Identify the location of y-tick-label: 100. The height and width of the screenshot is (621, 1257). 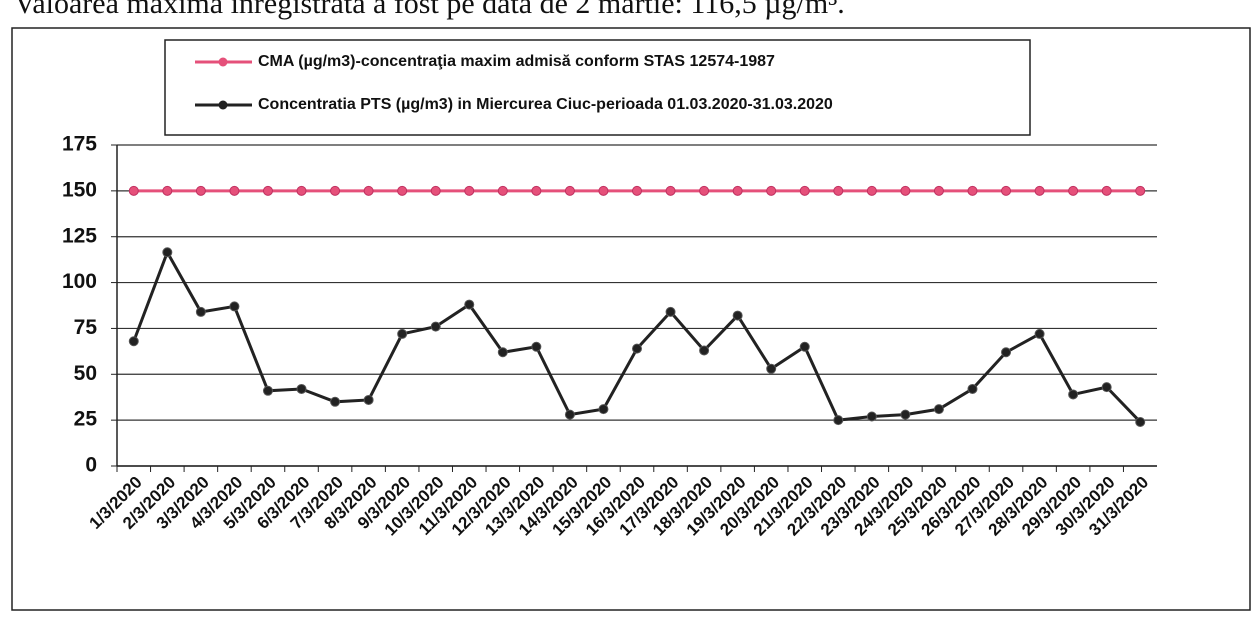
(79, 281).